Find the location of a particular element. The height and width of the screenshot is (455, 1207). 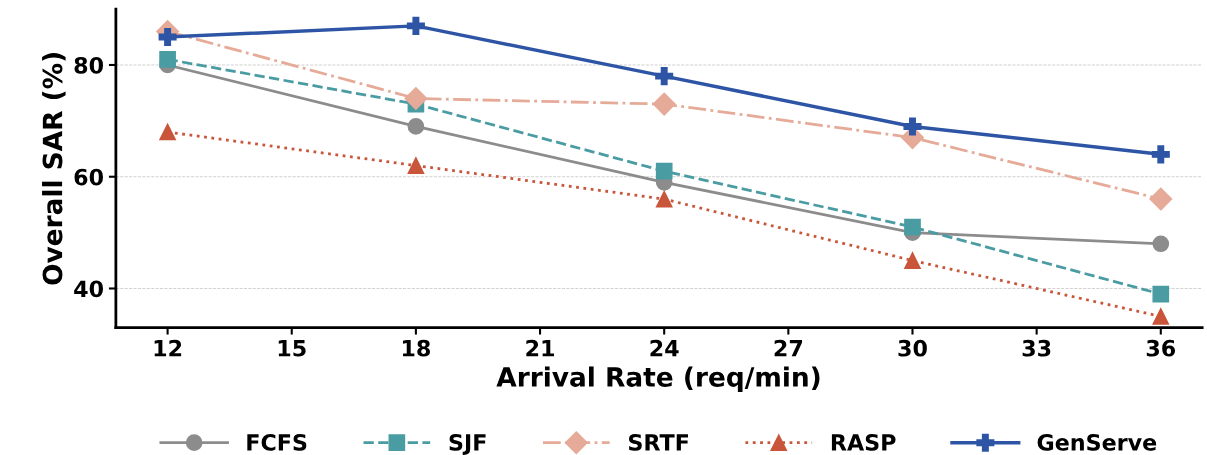

x-tick-label: 18 is located at coordinates (416, 348).